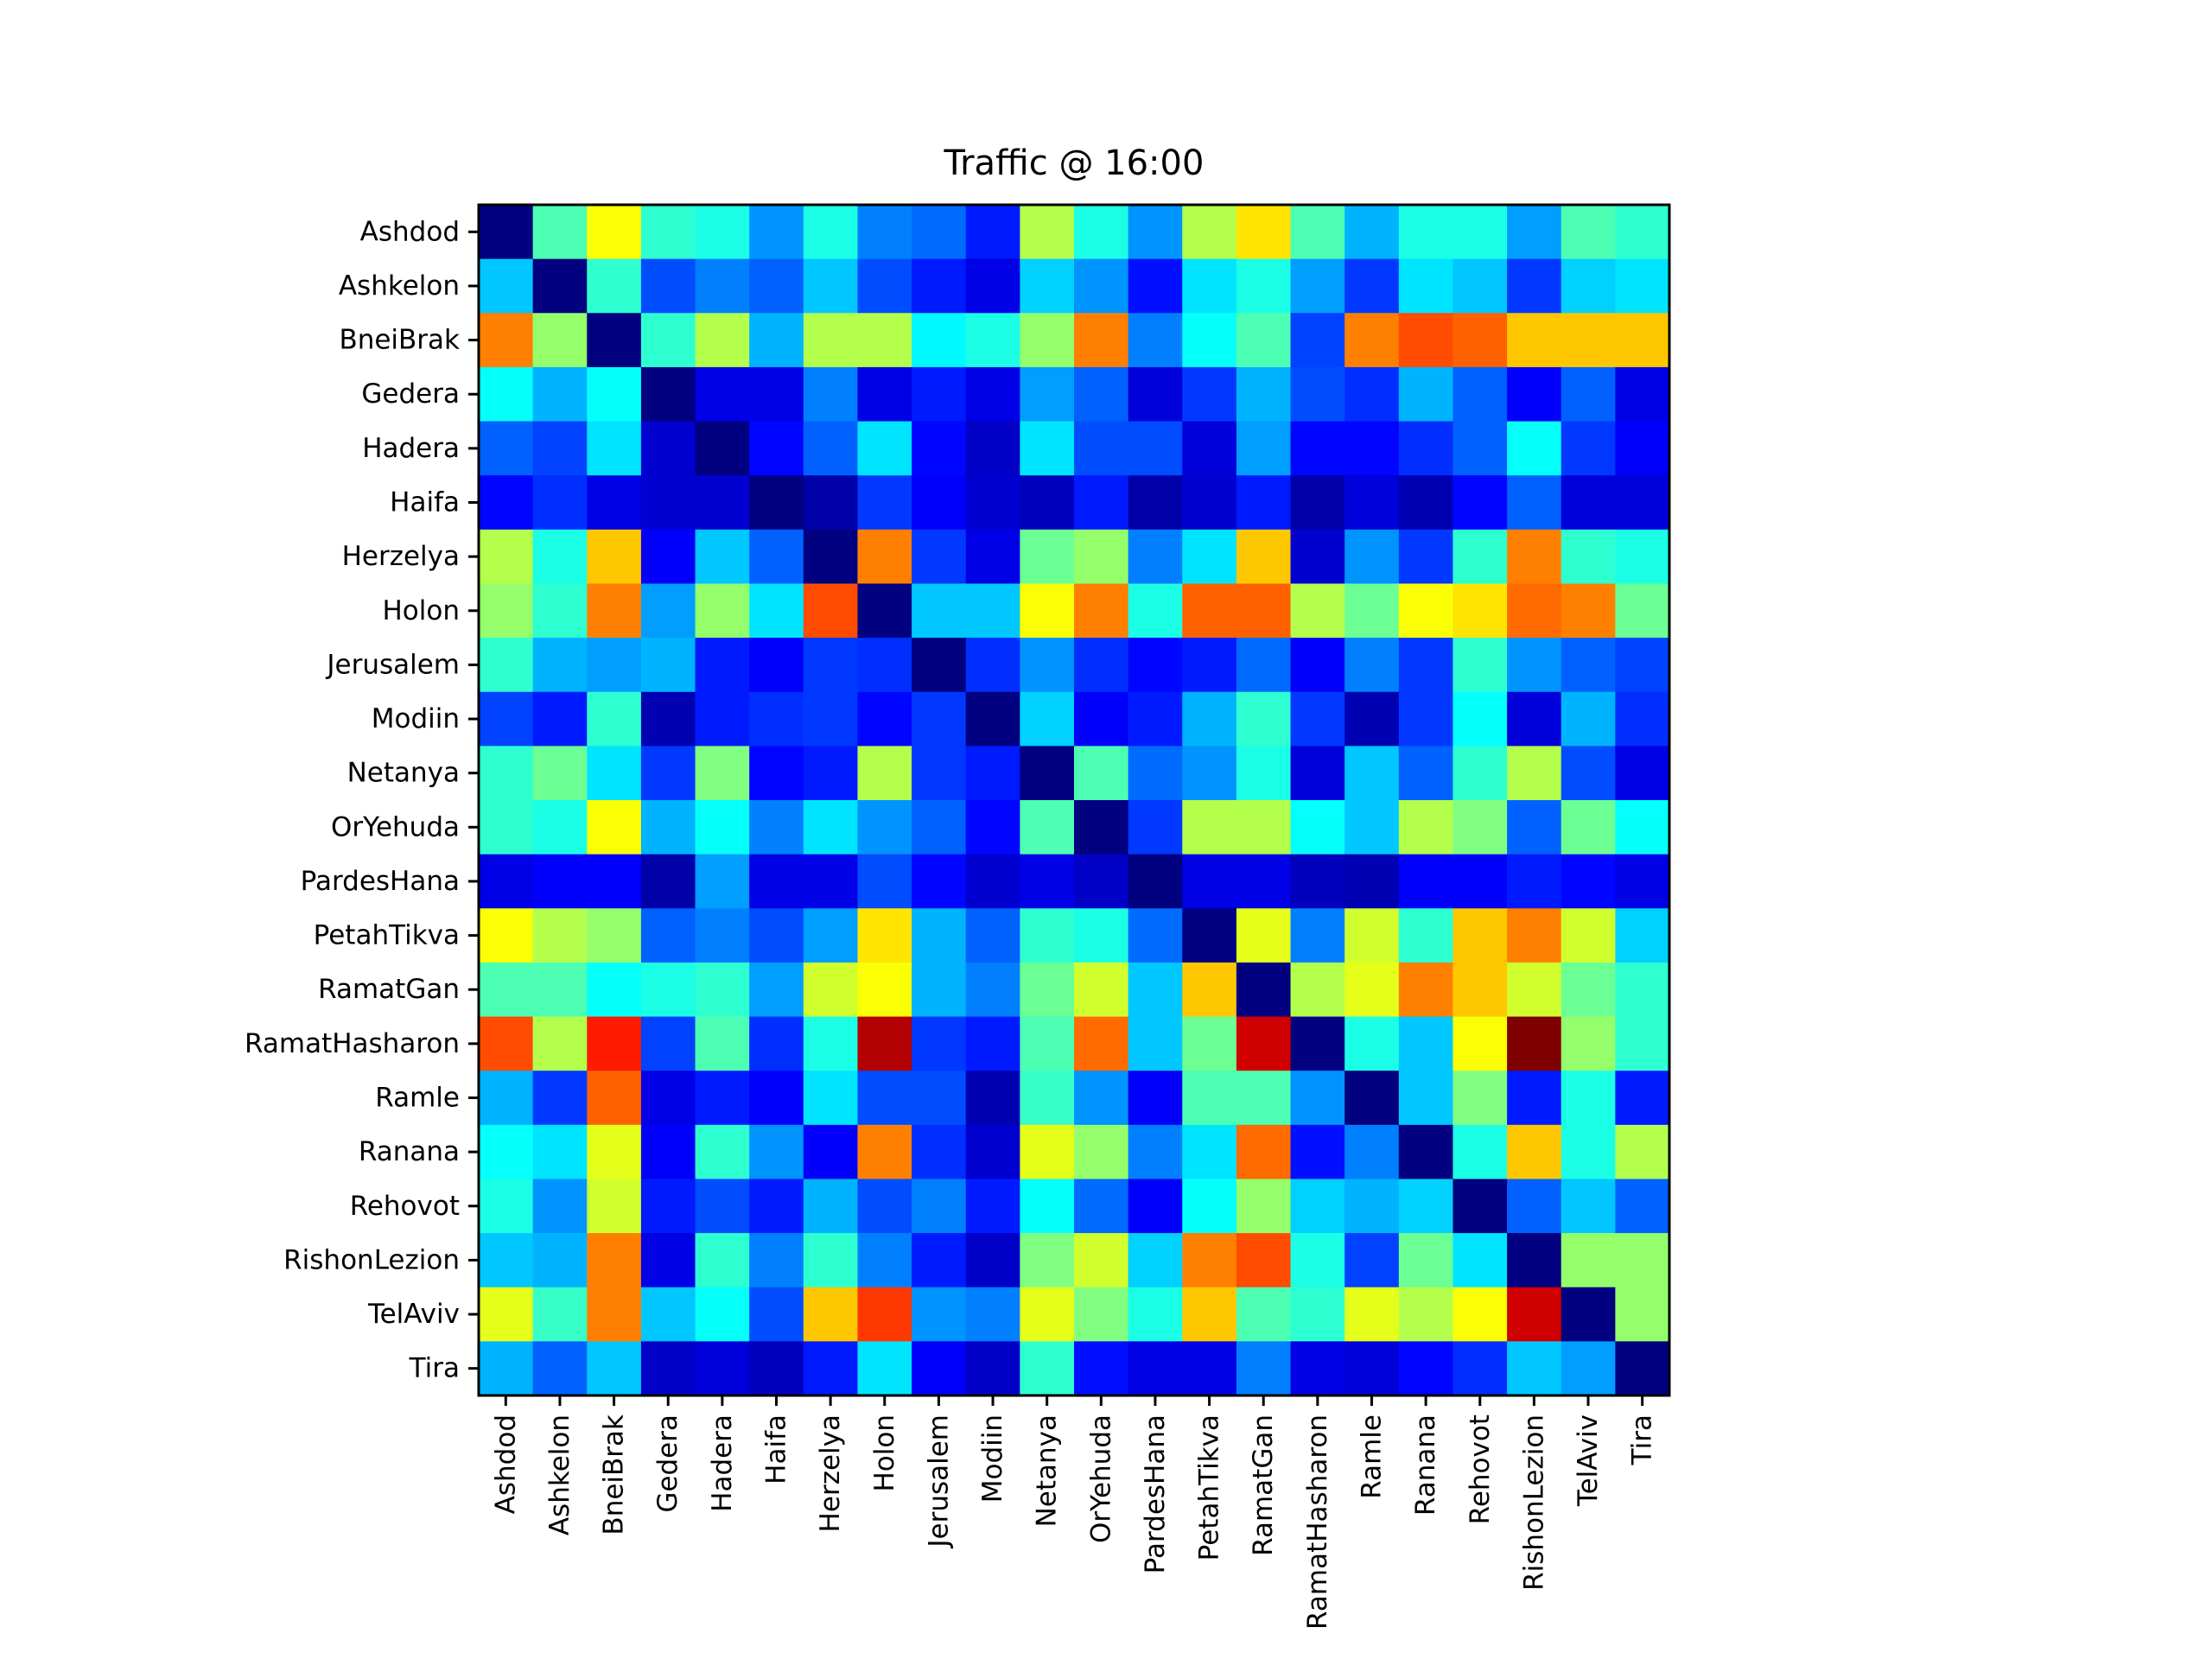 This screenshot has width=2212, height=1659. Describe the element at coordinates (1209, 1487) in the screenshot. I see `x-tick-label: PetahTikva` at that location.